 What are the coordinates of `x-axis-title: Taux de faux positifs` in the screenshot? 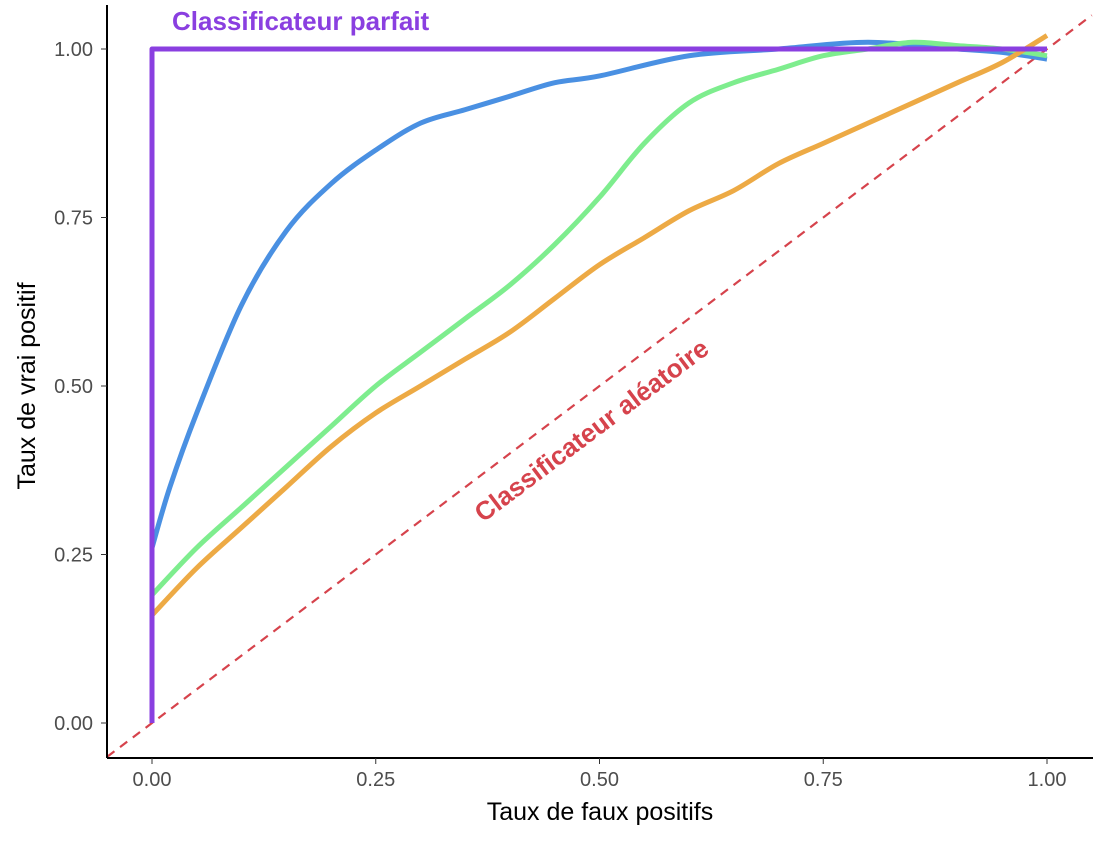 It's located at (600, 812).